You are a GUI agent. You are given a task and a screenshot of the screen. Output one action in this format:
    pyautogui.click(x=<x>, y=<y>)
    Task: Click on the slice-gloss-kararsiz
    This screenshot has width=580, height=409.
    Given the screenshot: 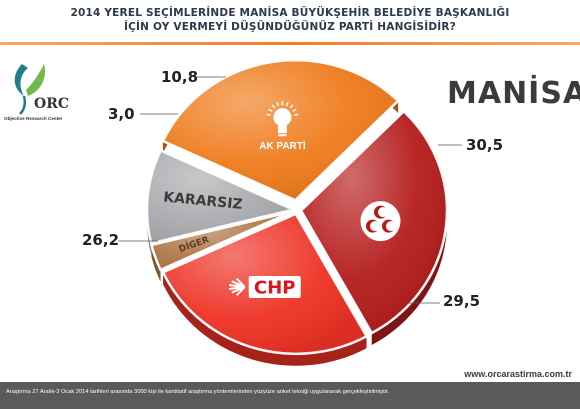 What is the action you would take?
    pyautogui.click(x=220, y=197)
    